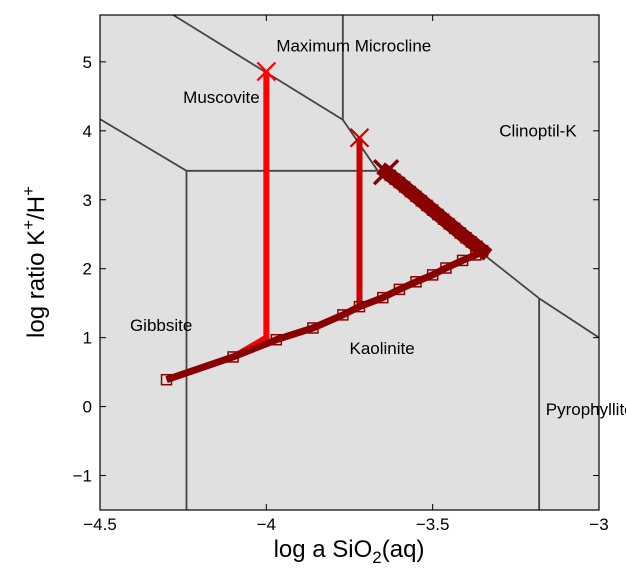 The height and width of the screenshot is (578, 626). I want to click on boundary-microcline-muscovite, so click(258, 67).